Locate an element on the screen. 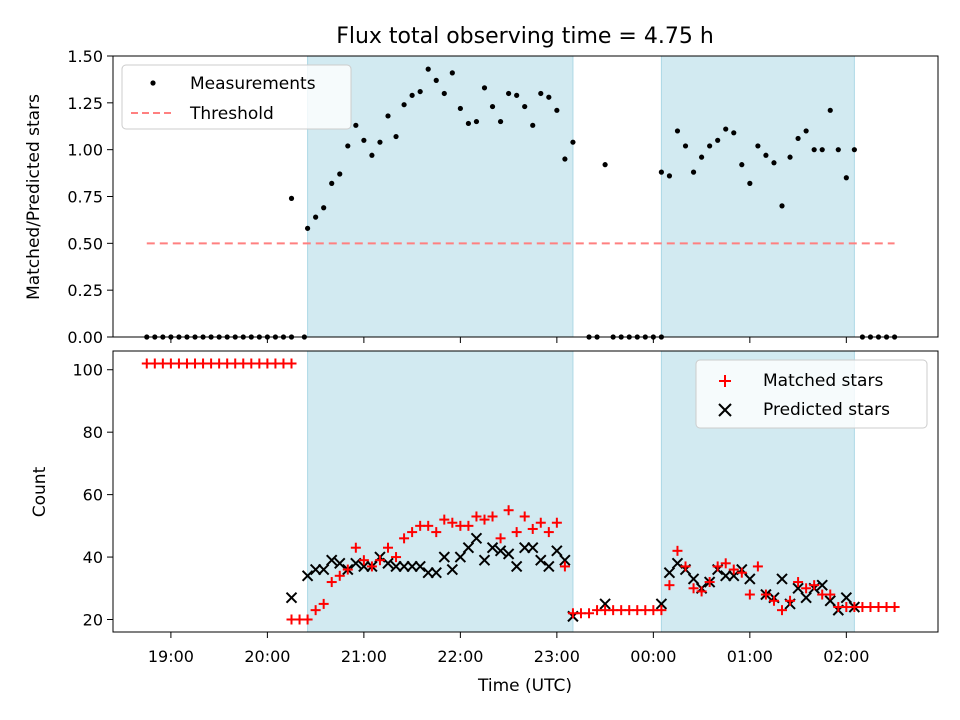  top-legend-box is located at coordinates (236, 97).